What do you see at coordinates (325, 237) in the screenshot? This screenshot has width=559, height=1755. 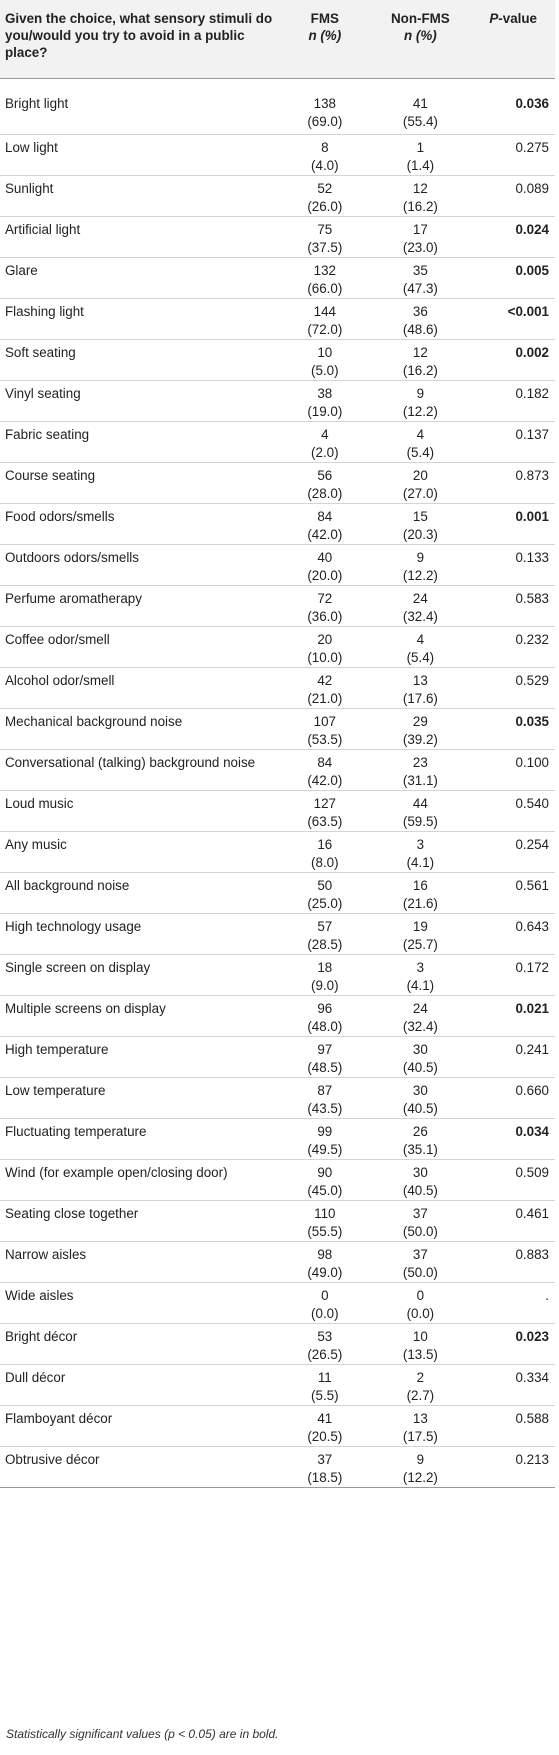 I see `fms-cell: 75 (37.5)` at bounding box center [325, 237].